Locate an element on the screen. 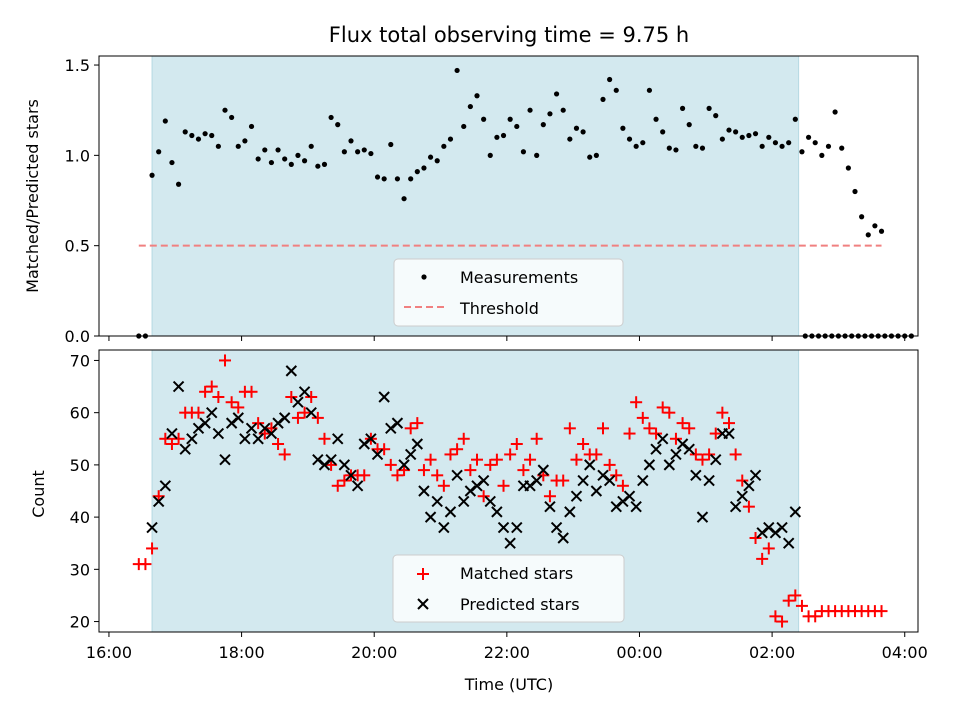 This screenshot has height=720, width=960. x-tick-label: 02:00 is located at coordinates (772, 652).